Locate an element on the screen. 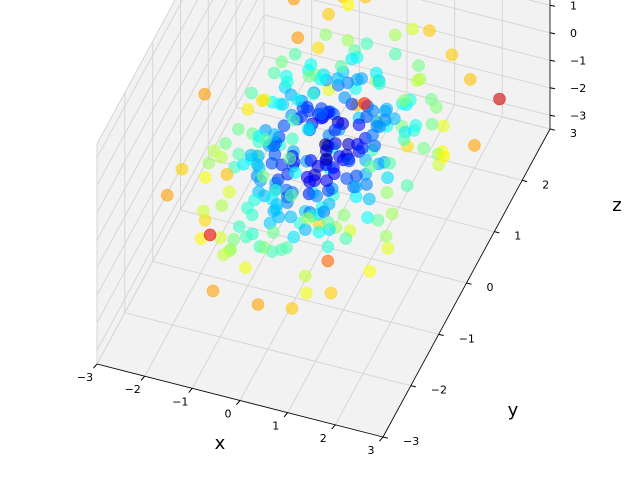 This screenshot has width=640, height=480. z-gridline is located at coordinates (147, 93).